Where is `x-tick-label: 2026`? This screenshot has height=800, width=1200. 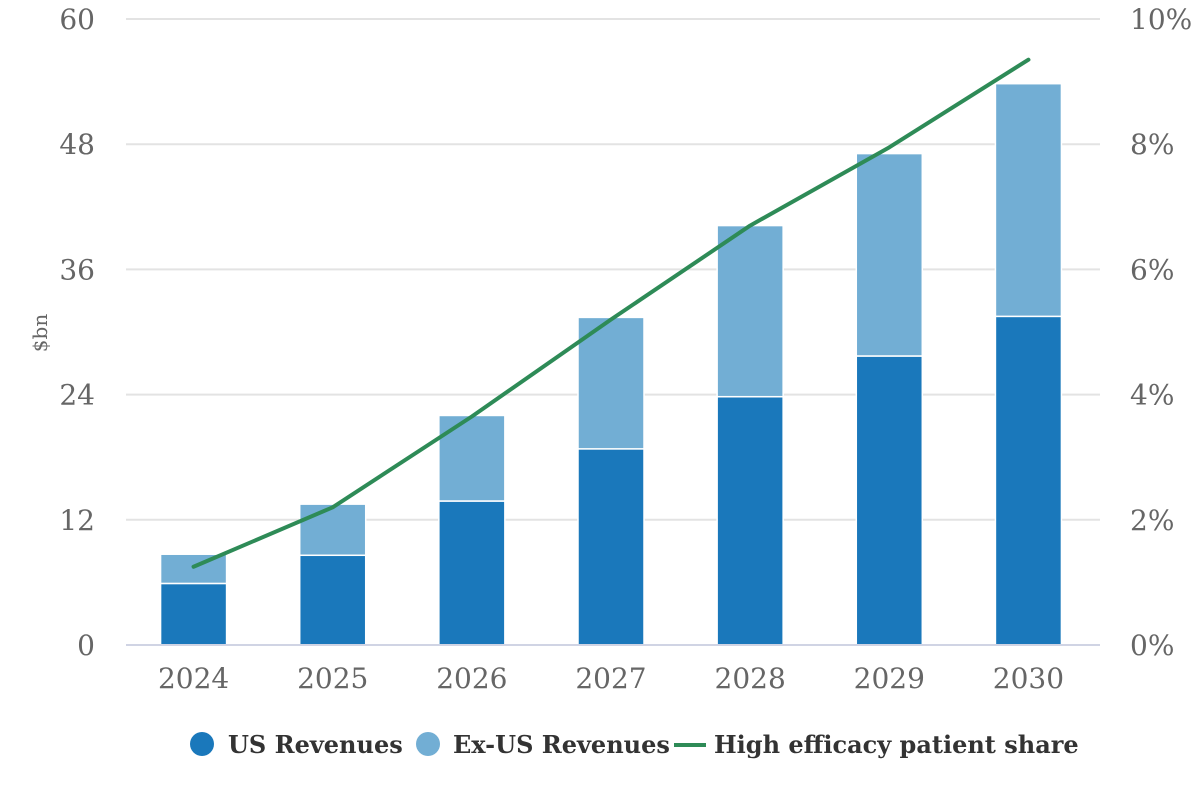
x-tick-label: 2026 is located at coordinates (471, 678).